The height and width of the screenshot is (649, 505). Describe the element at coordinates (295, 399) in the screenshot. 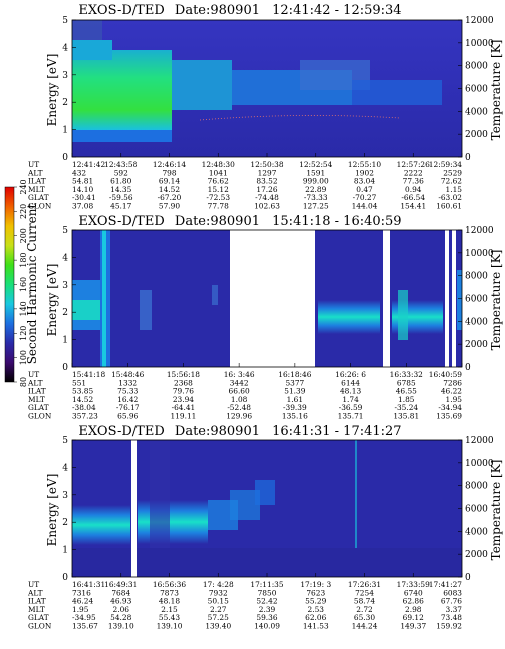

I see `table-cell: 1.61` at that location.